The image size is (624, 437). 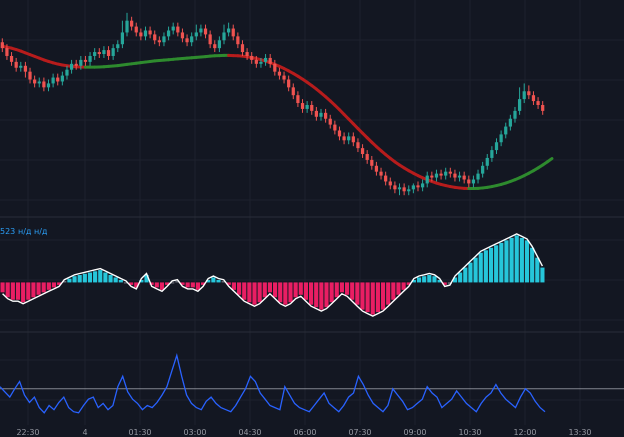 I want to click on time-tick-label: 03:00, so click(x=194, y=432).